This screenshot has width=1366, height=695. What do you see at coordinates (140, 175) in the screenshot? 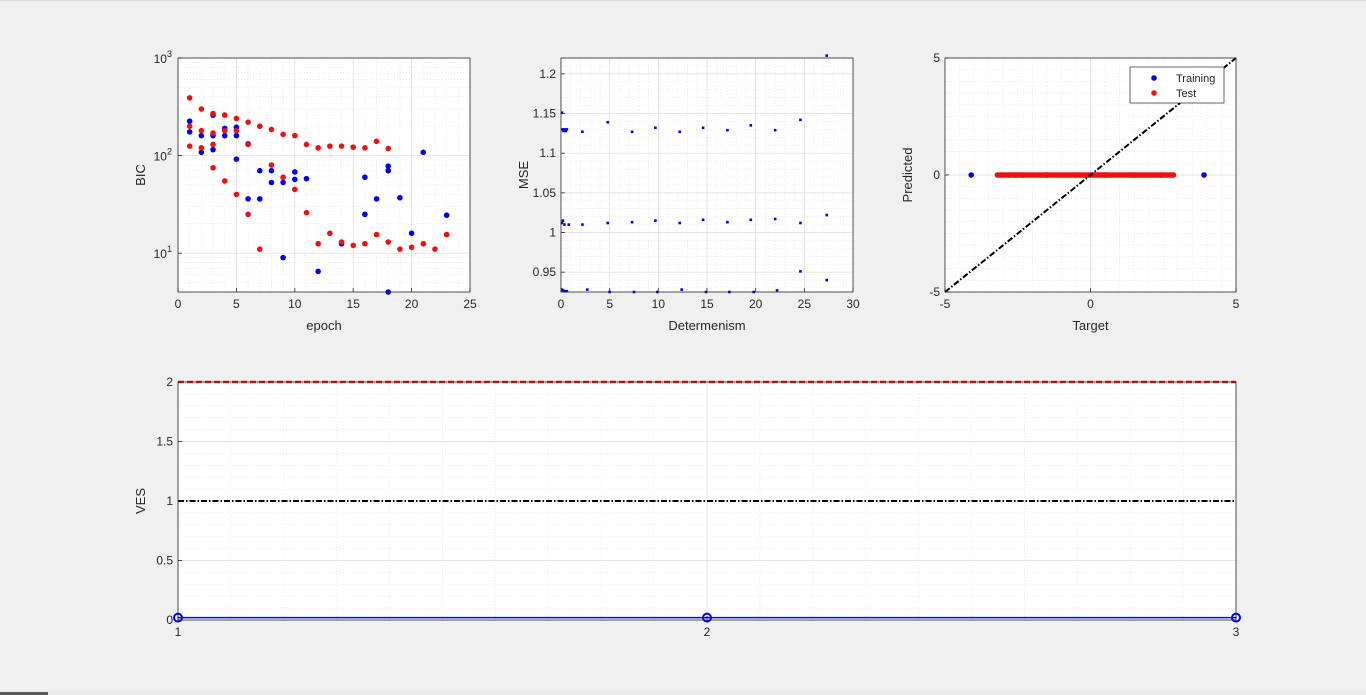
I see `y-axis-label: BIC` at bounding box center [140, 175].